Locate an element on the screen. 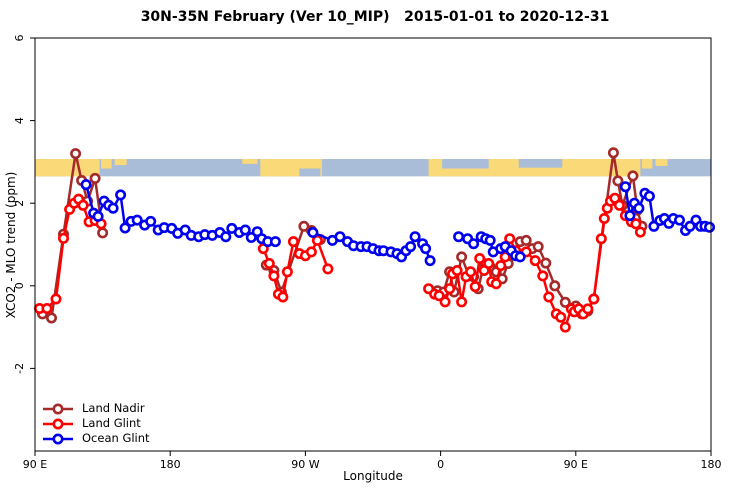  legend-item-land-glint: Land Glint is located at coordinates (96, 423).